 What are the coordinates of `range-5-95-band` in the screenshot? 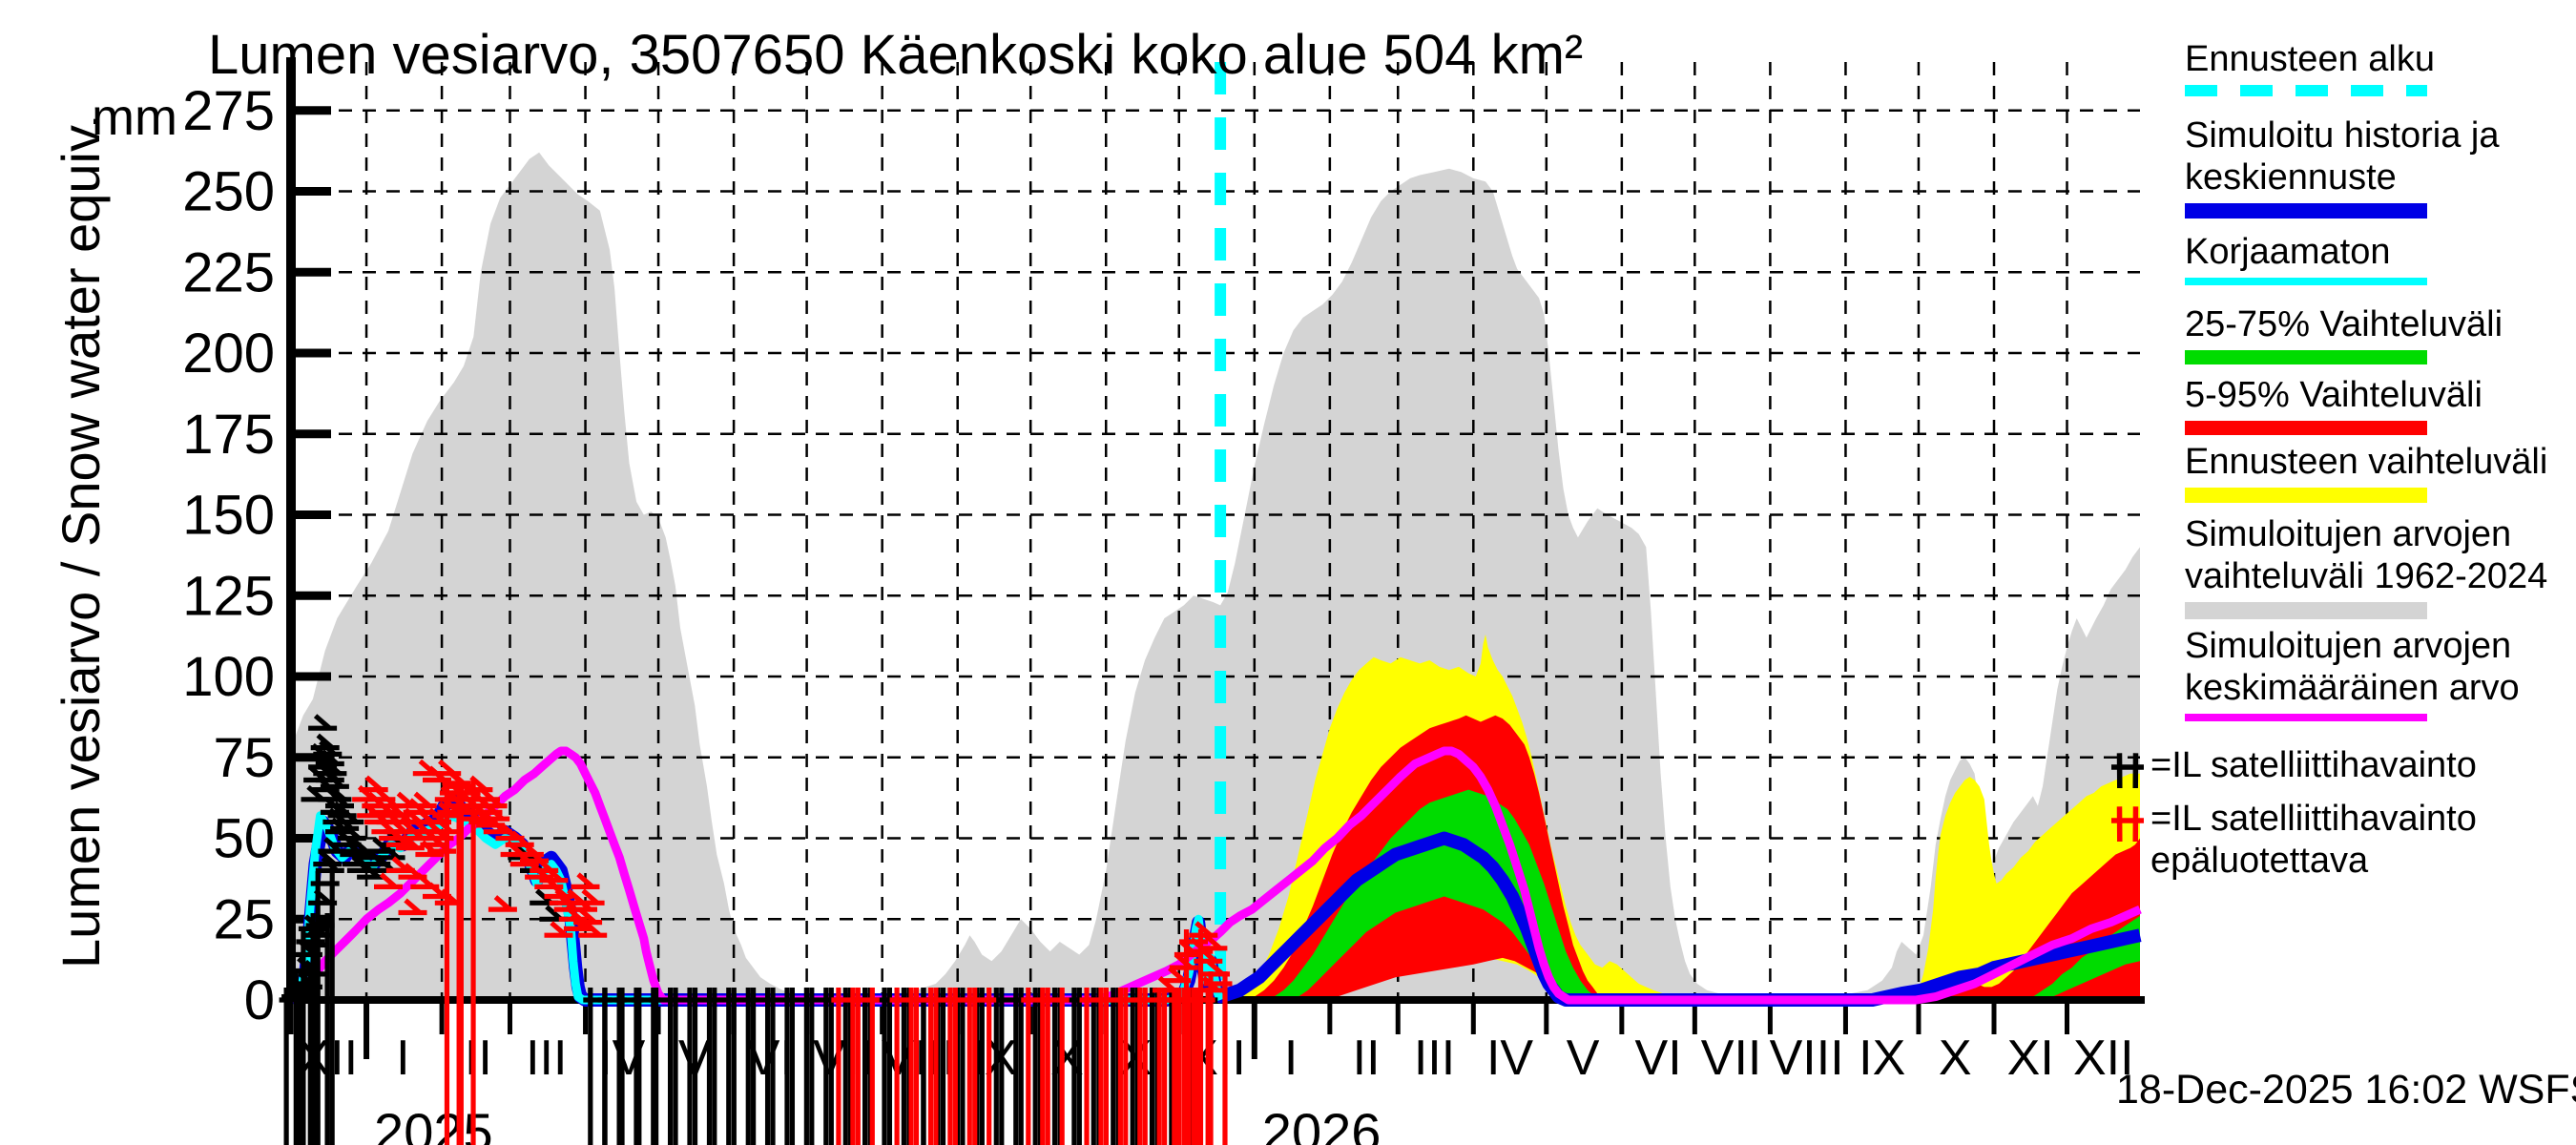 It's located at (1697, 857).